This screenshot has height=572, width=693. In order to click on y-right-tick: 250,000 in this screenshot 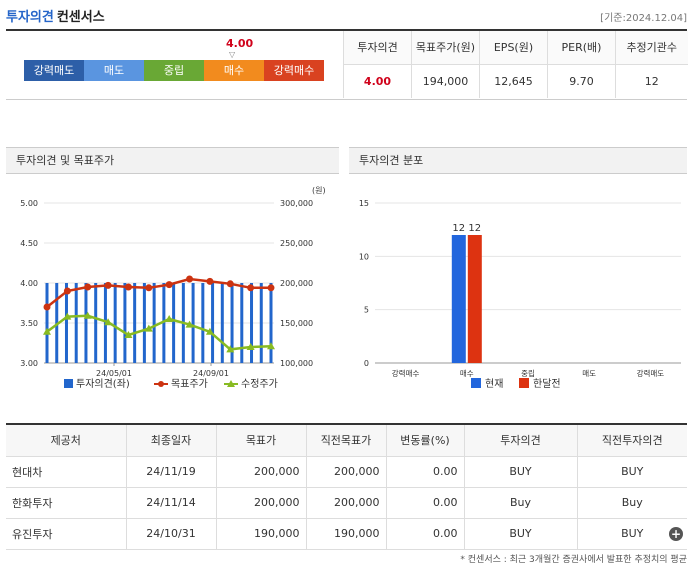, I will do `click(296, 243)`.